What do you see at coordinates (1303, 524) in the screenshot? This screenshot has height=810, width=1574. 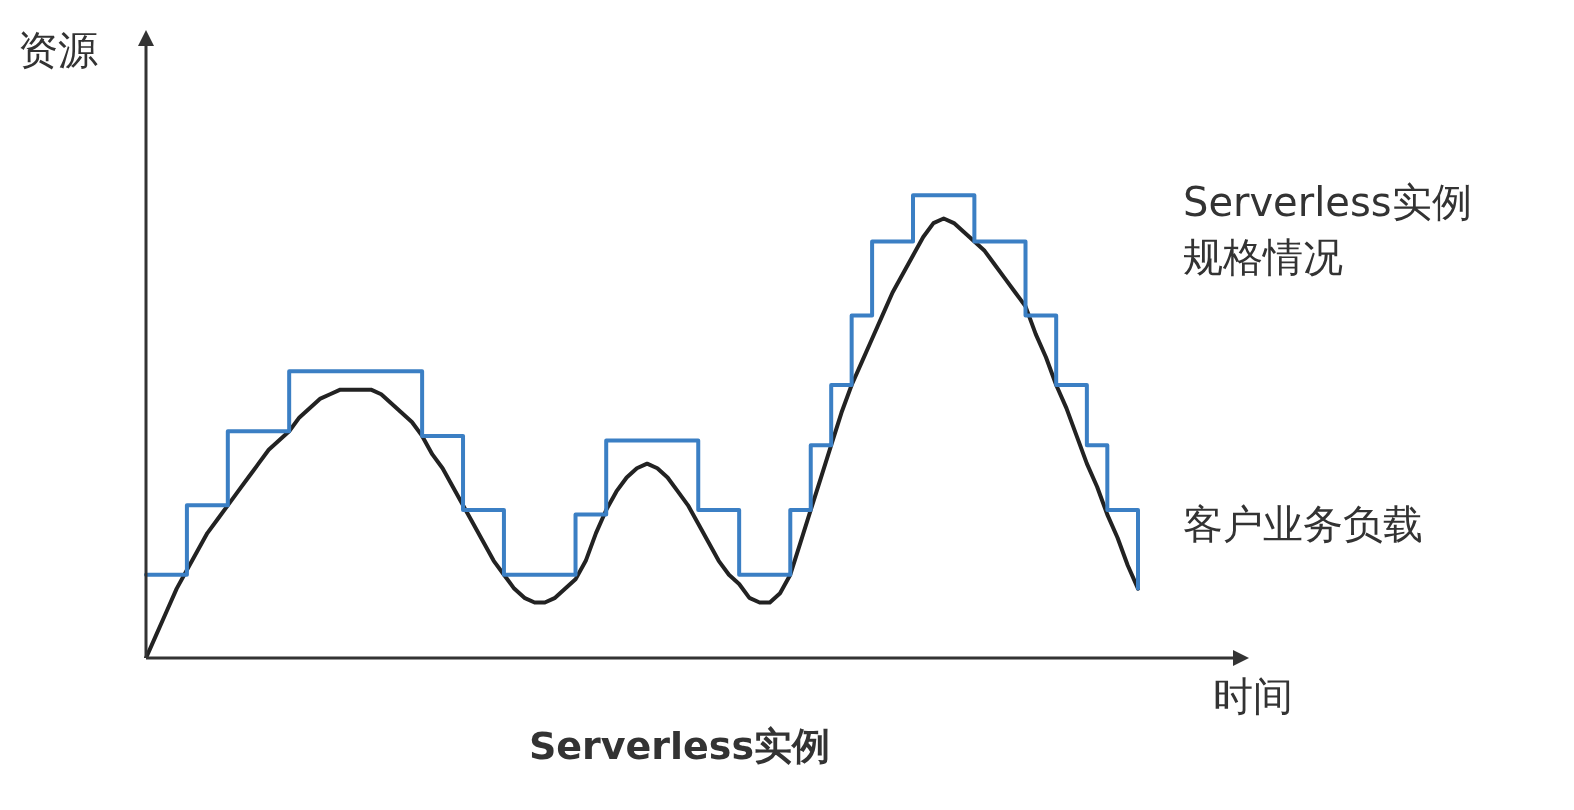 I see `series-label: 客户业务负载` at bounding box center [1303, 524].